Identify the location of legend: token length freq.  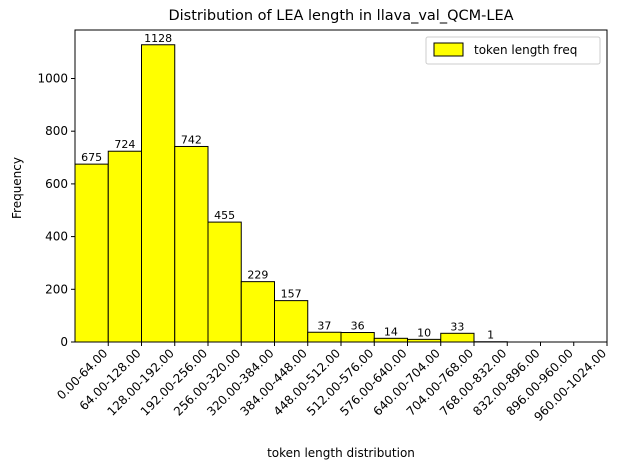
(513, 50).